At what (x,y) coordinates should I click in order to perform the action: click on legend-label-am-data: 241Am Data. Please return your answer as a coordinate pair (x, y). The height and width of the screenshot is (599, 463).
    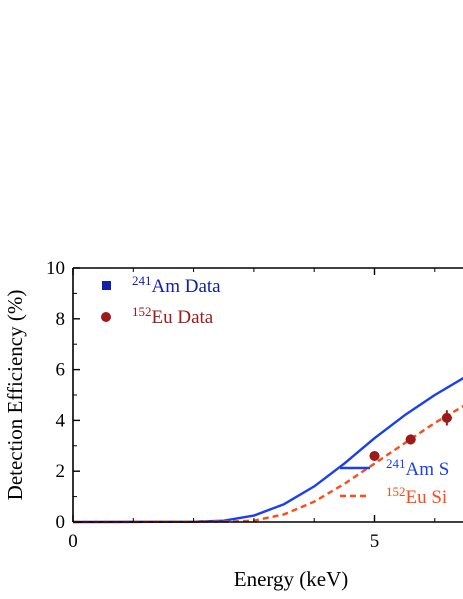
    Looking at the image, I should click on (176, 285).